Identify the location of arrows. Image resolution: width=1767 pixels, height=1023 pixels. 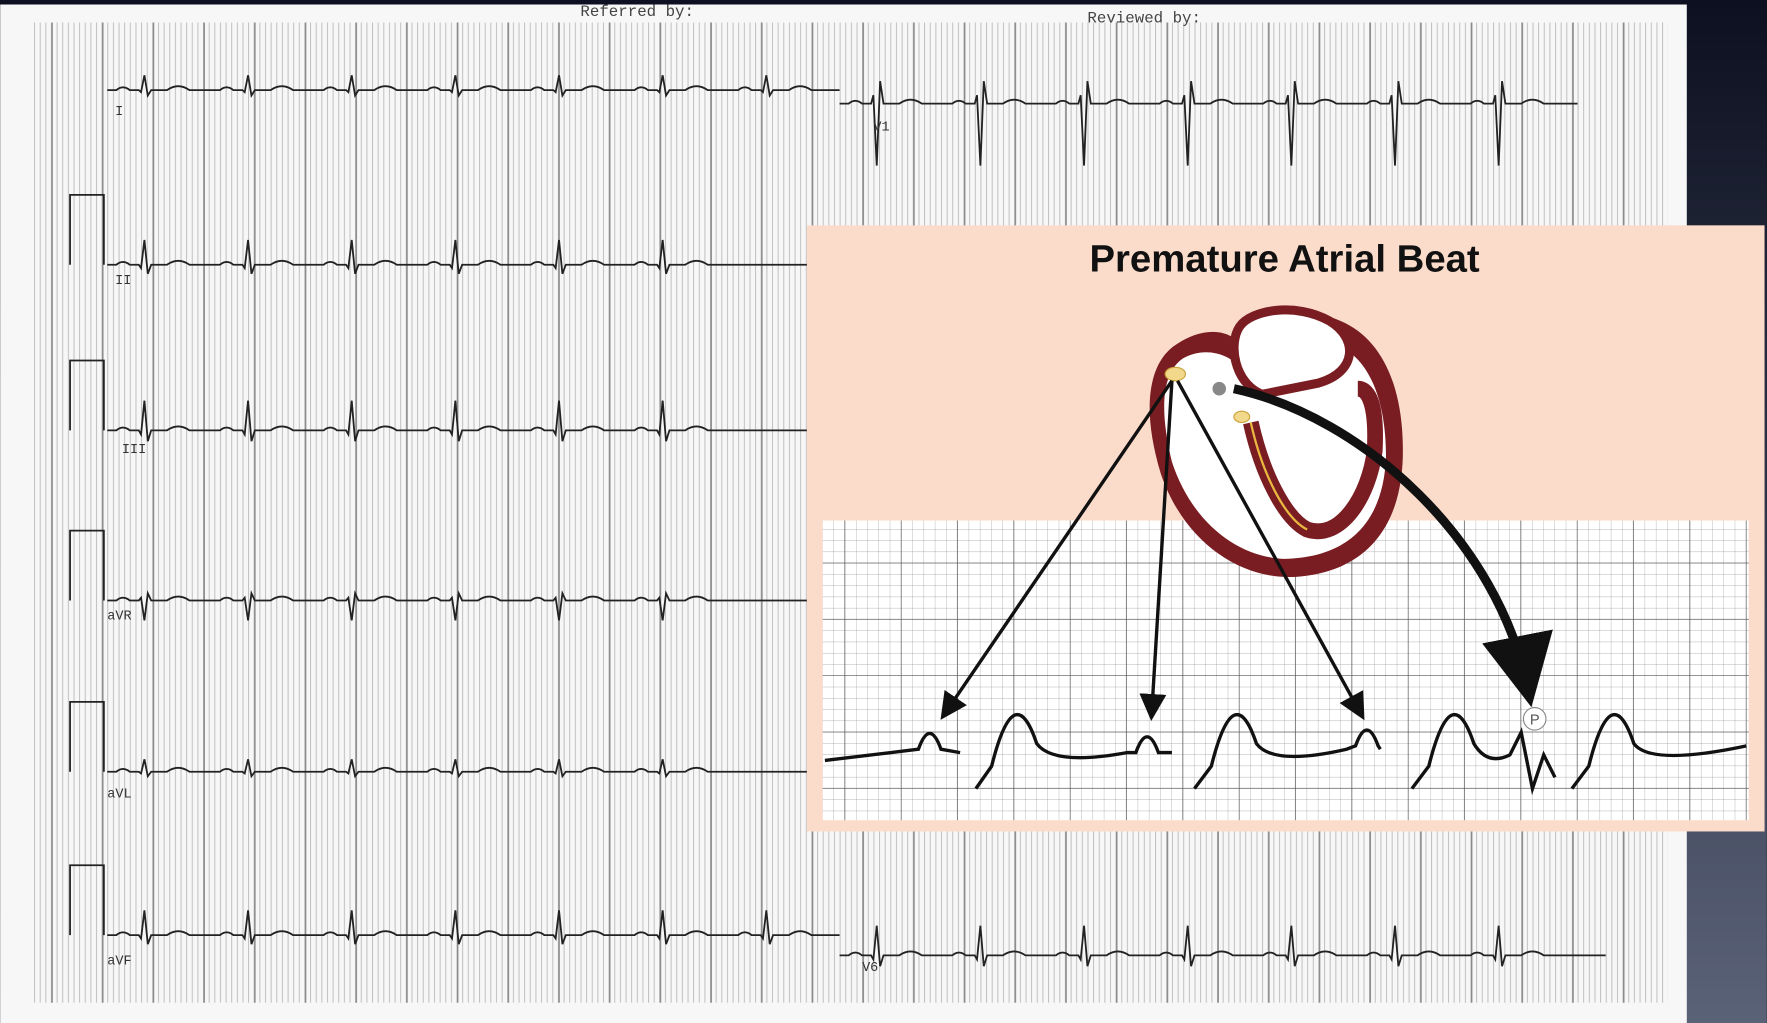
(1246, 550).